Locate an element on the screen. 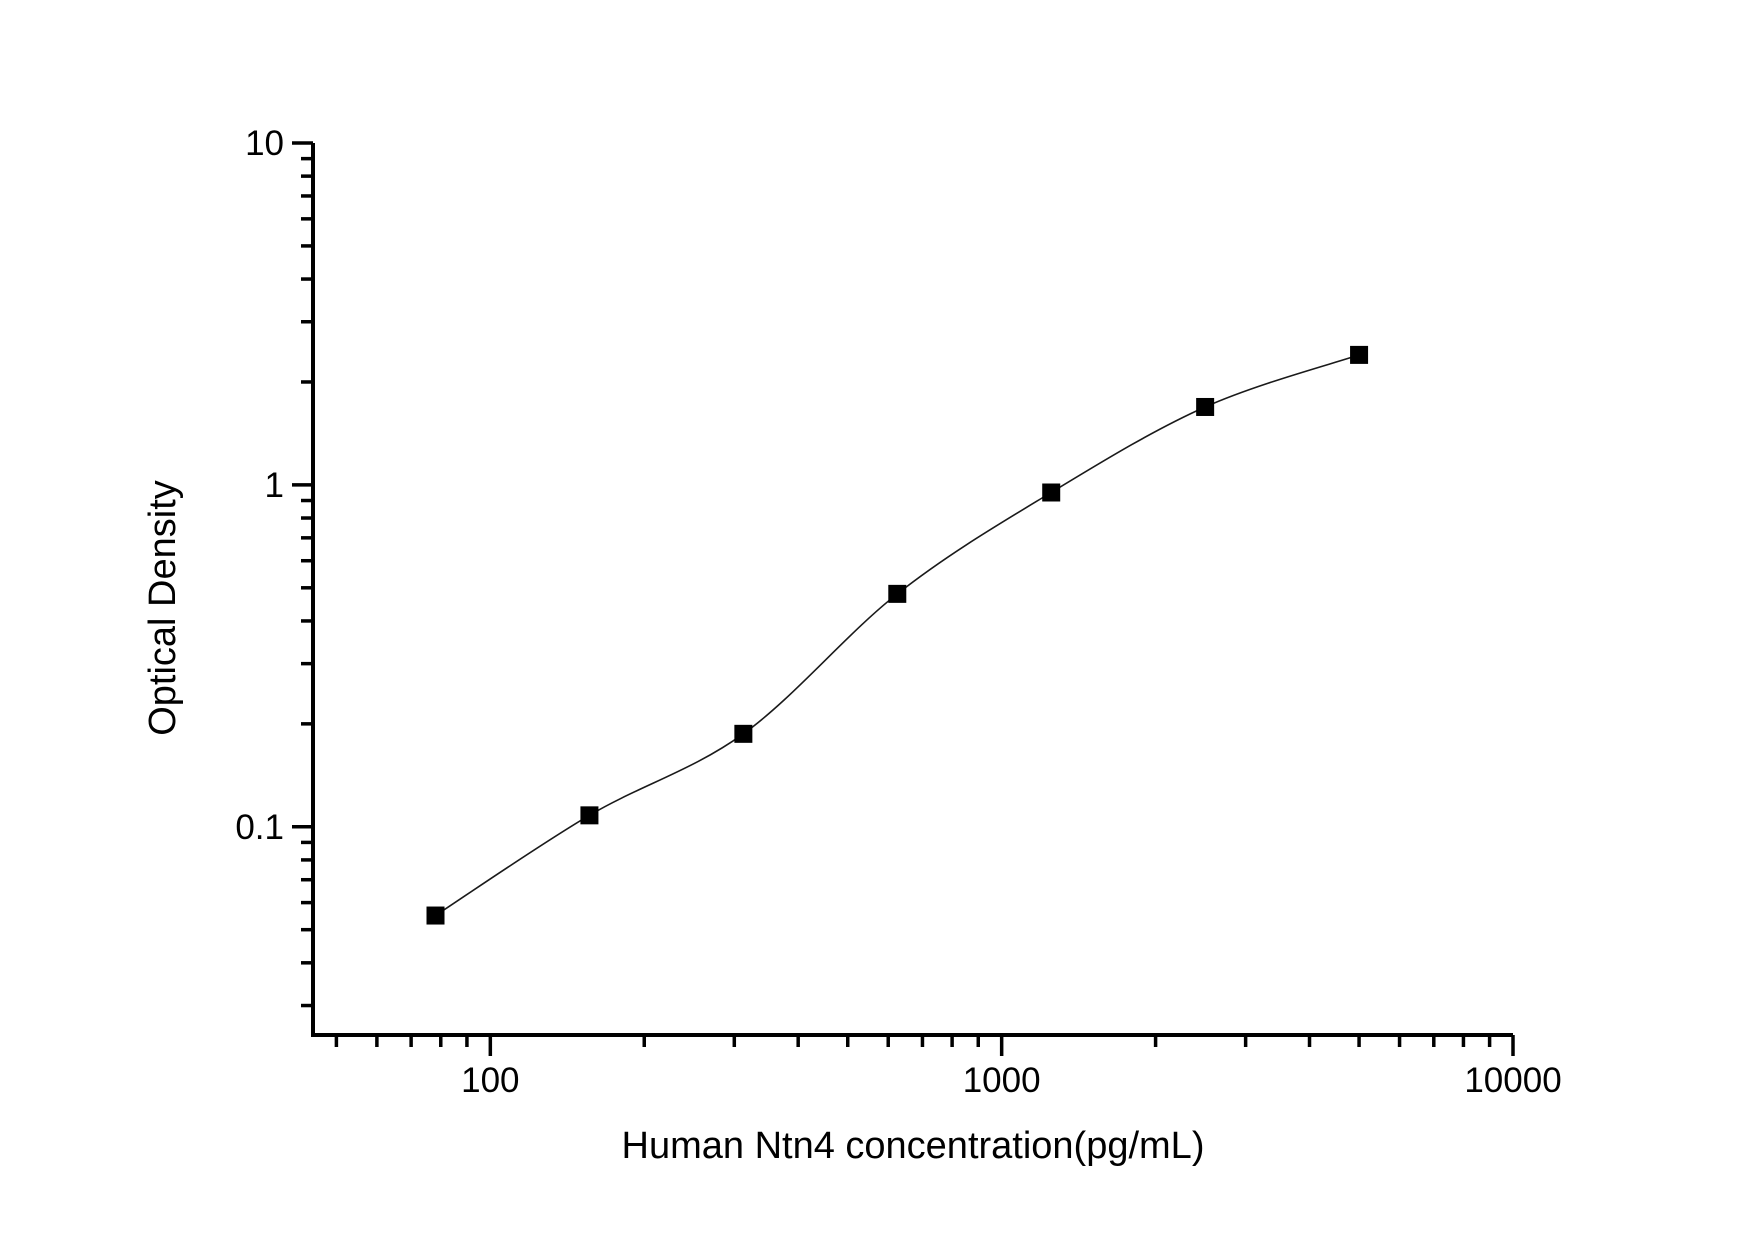 The height and width of the screenshot is (1240, 1755). y-tick-label: 0.1 is located at coordinates (259, 827).